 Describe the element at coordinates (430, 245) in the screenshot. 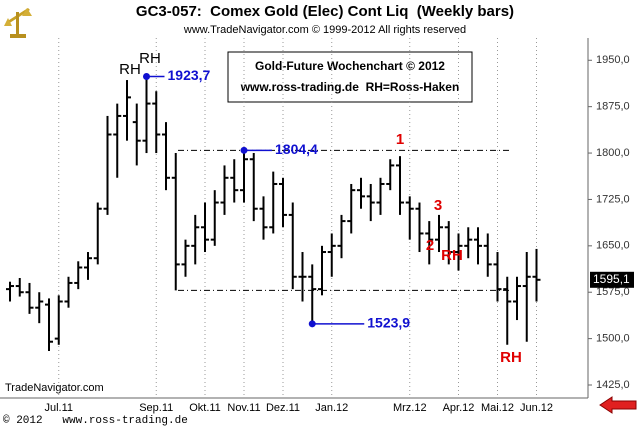

I see `annotation: 2` at that location.